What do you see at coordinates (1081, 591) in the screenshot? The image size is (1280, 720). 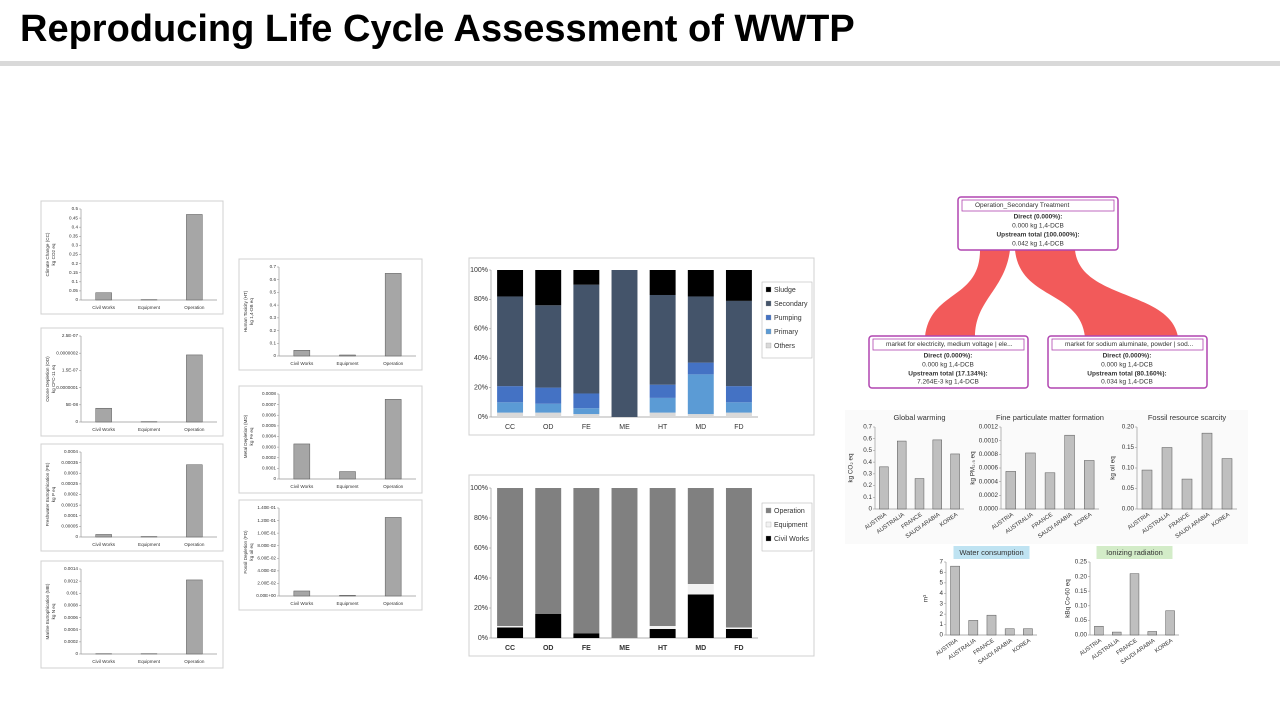 I see `y-tick-label: 0.15` at bounding box center [1081, 591].